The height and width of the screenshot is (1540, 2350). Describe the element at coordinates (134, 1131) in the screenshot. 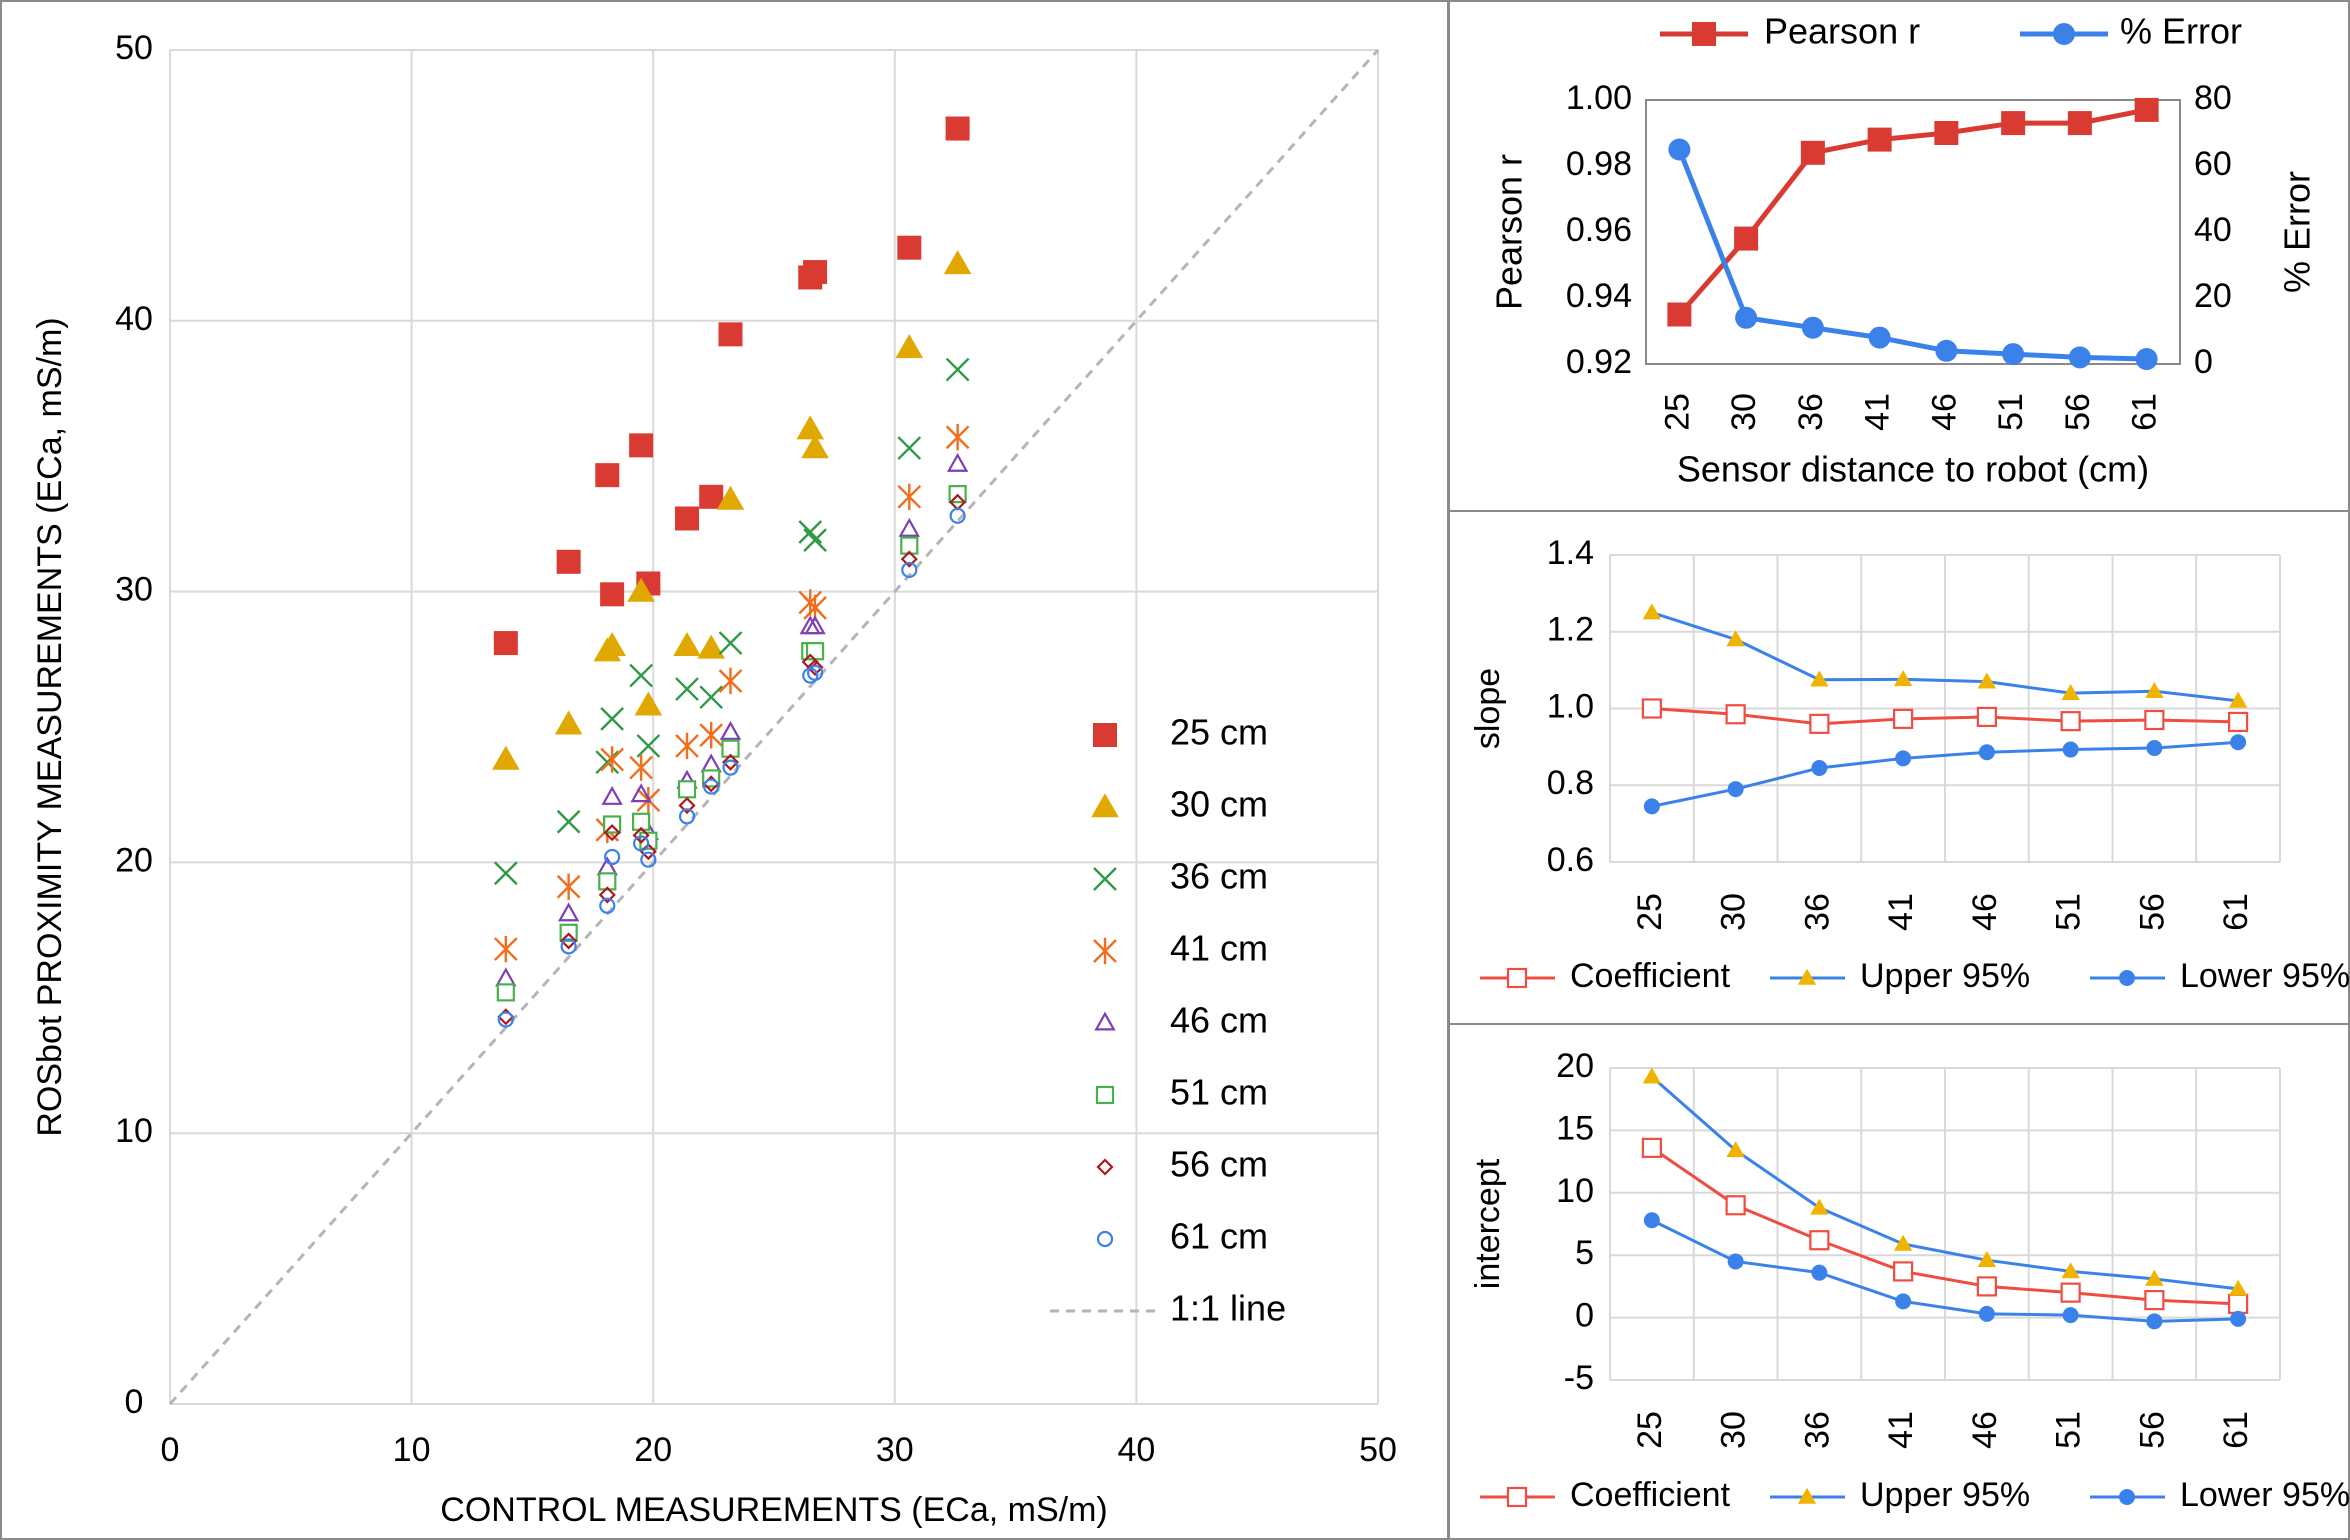

I see `scatter-y-tick-label: 10` at that location.